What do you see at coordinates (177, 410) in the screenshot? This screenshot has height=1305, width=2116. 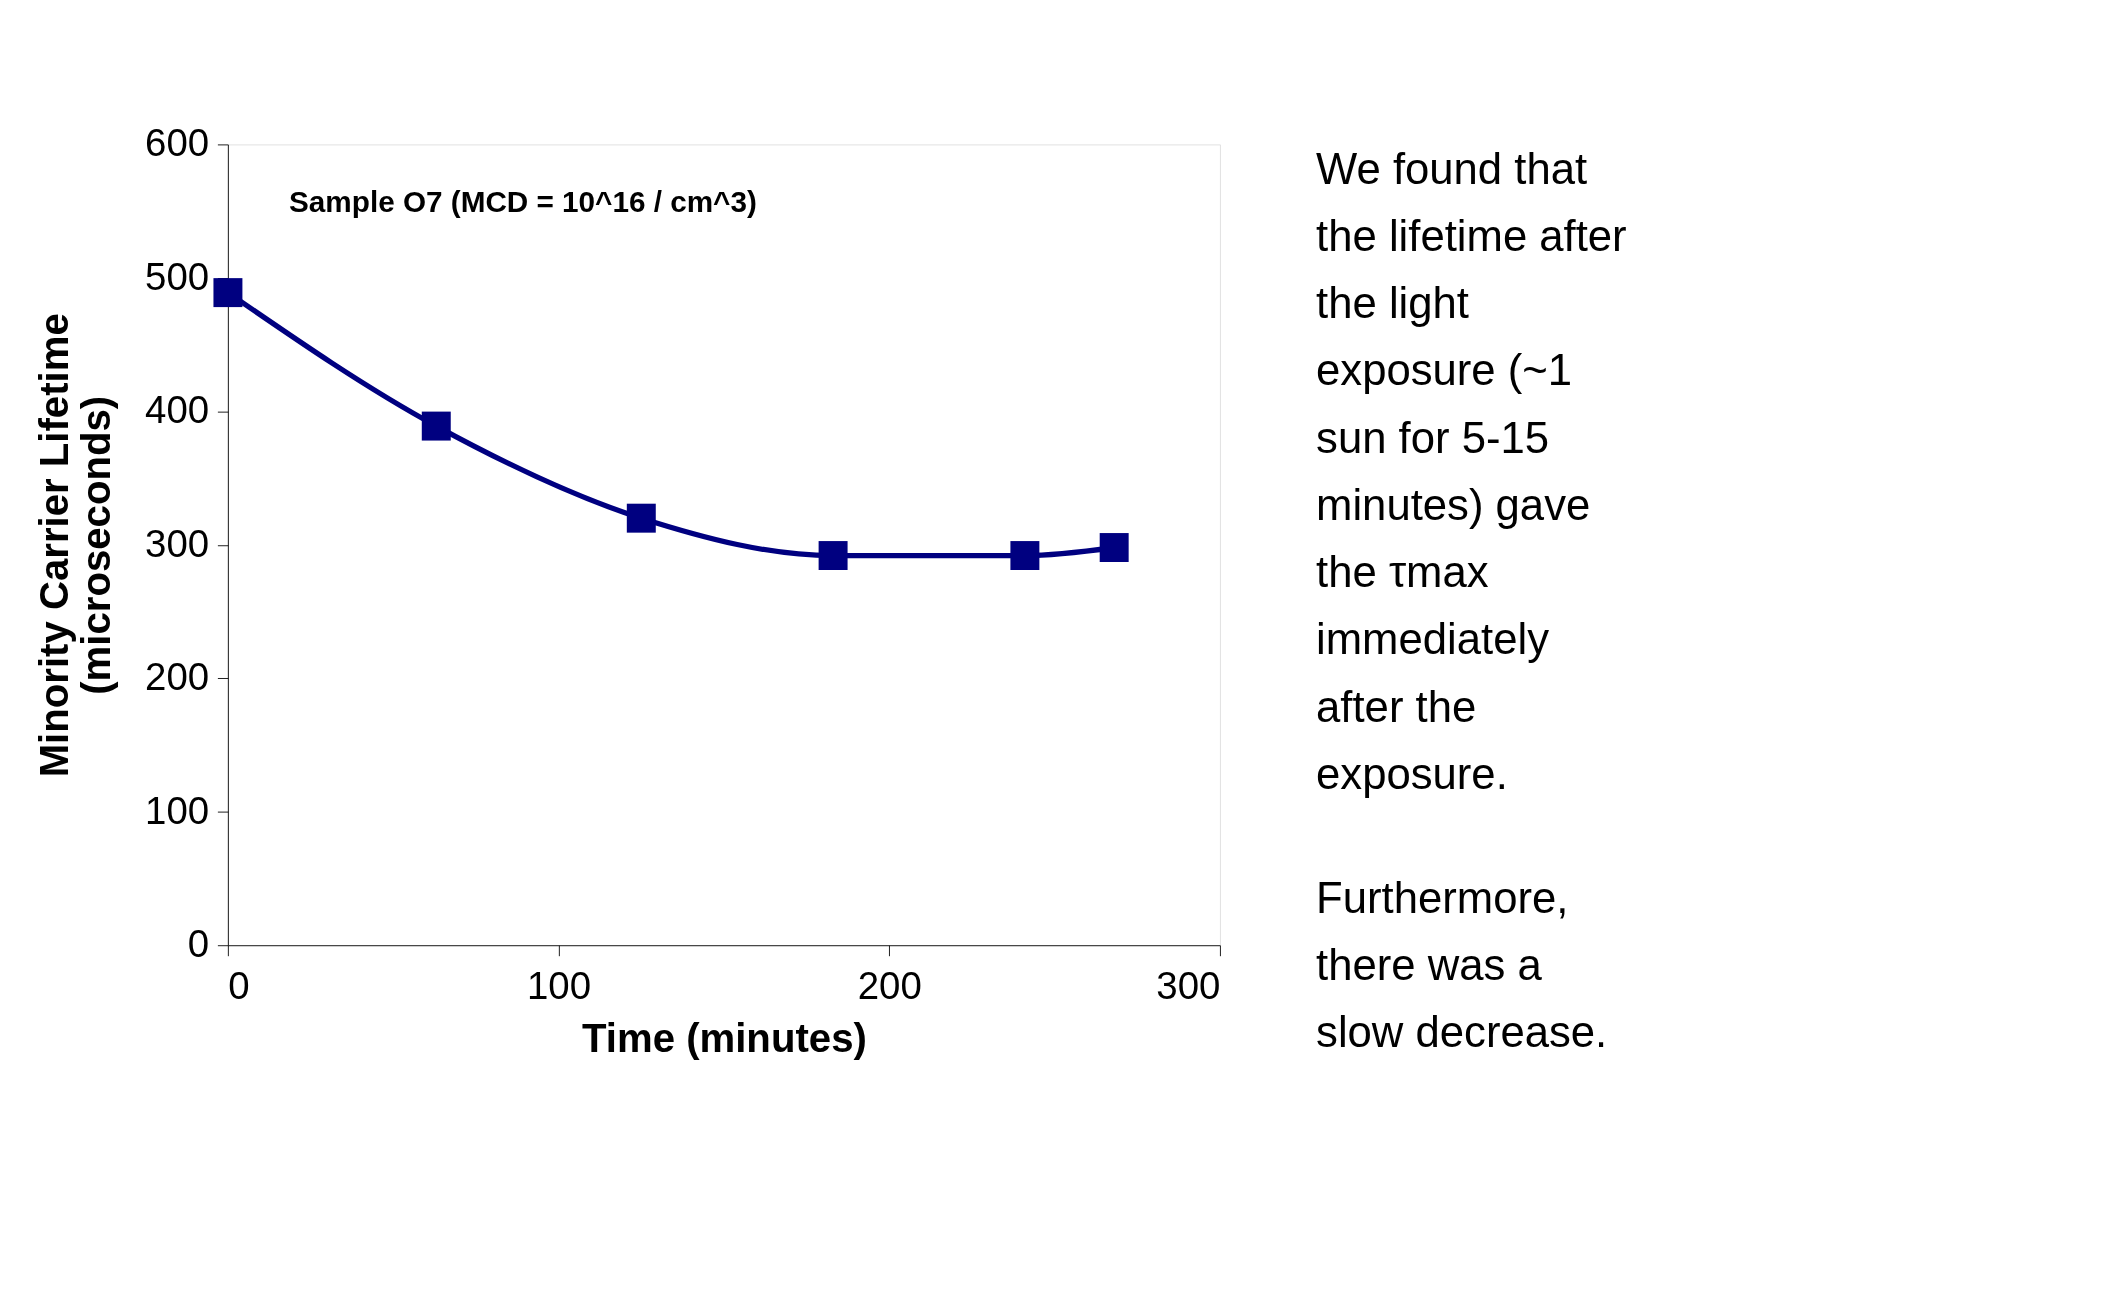 I see `y-tick-label: 400` at bounding box center [177, 410].